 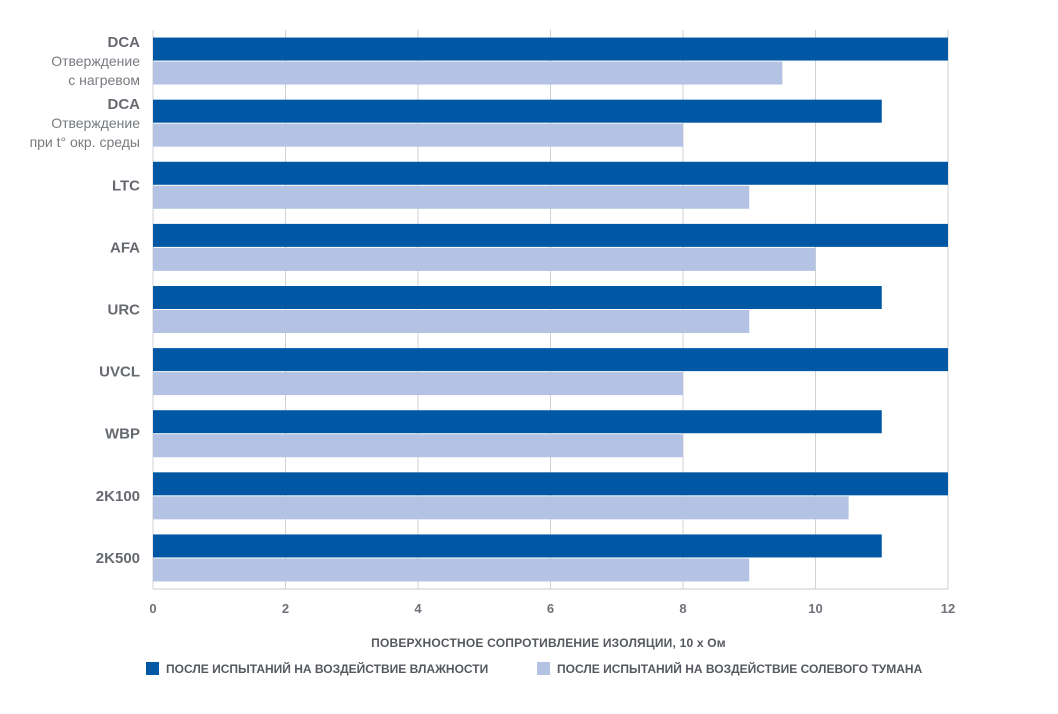 I want to click on x-tick-label: 0, so click(x=152, y=608).